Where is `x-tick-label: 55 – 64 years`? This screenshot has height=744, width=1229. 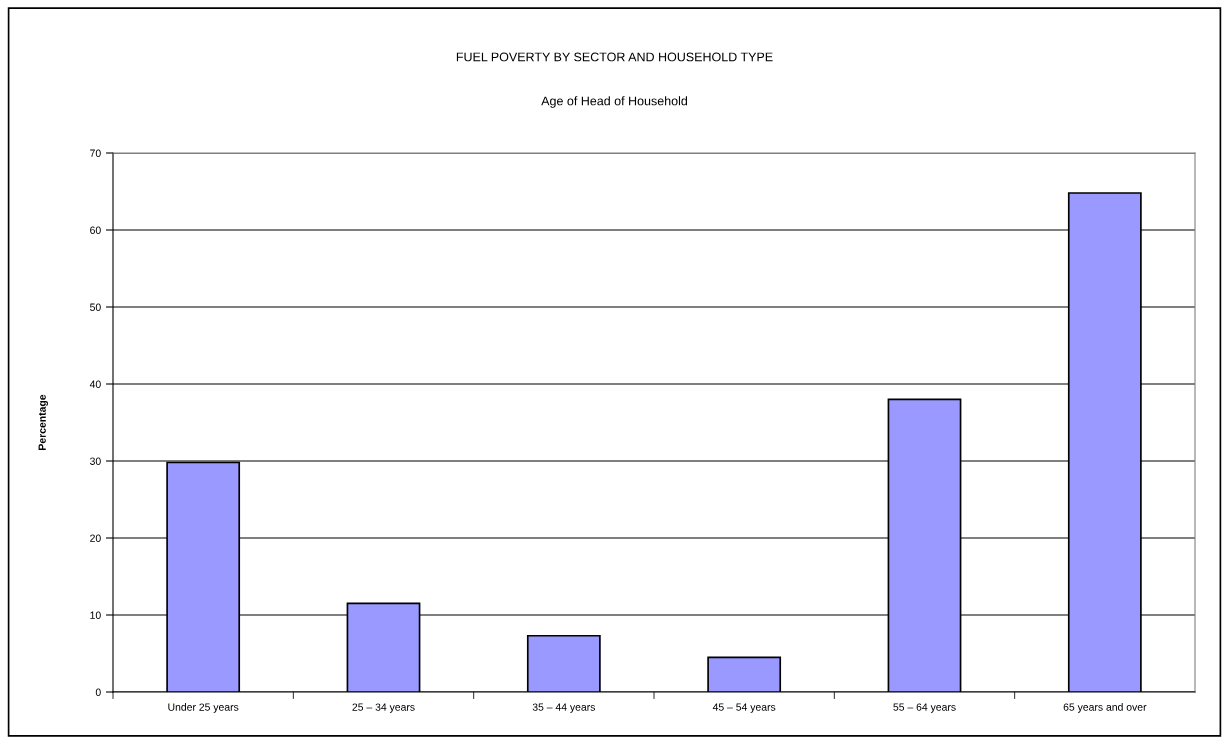
x-tick-label: 55 – 64 years is located at coordinates (924, 708).